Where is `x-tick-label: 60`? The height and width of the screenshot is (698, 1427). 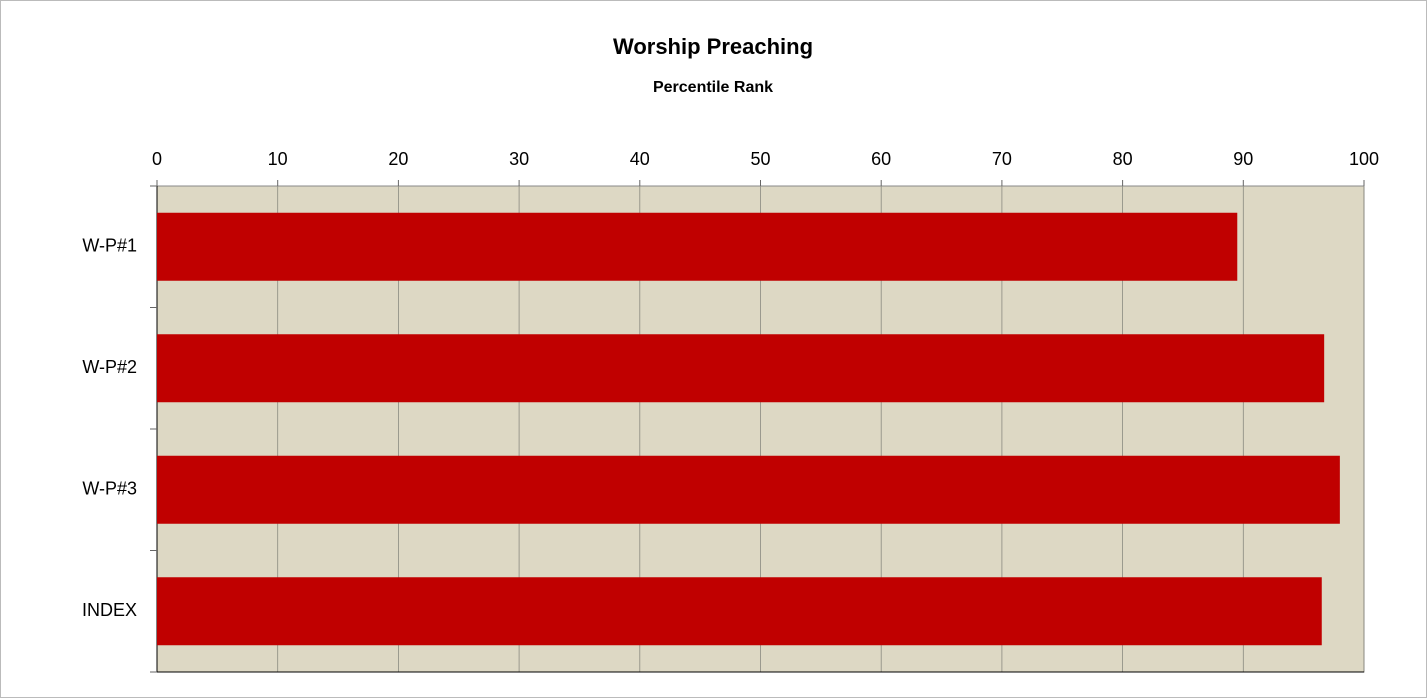 x-tick-label: 60 is located at coordinates (881, 159).